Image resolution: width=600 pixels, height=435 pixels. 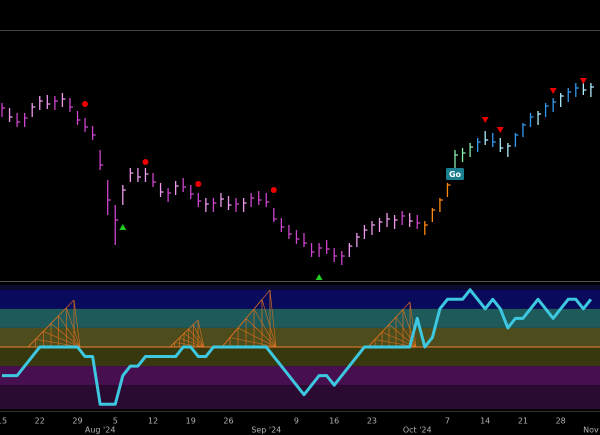 I want to click on x-tick-label: 23, so click(x=372, y=421).